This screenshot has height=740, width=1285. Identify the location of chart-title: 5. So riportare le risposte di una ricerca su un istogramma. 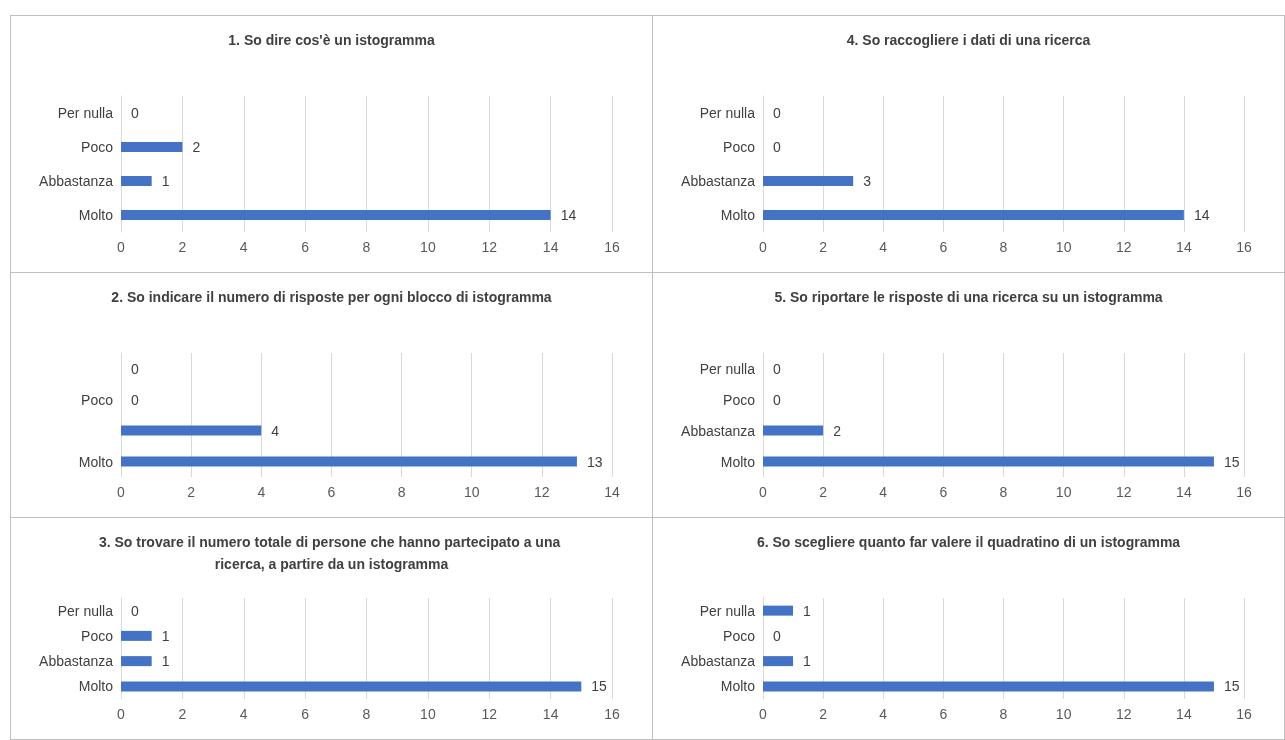
(968, 297).